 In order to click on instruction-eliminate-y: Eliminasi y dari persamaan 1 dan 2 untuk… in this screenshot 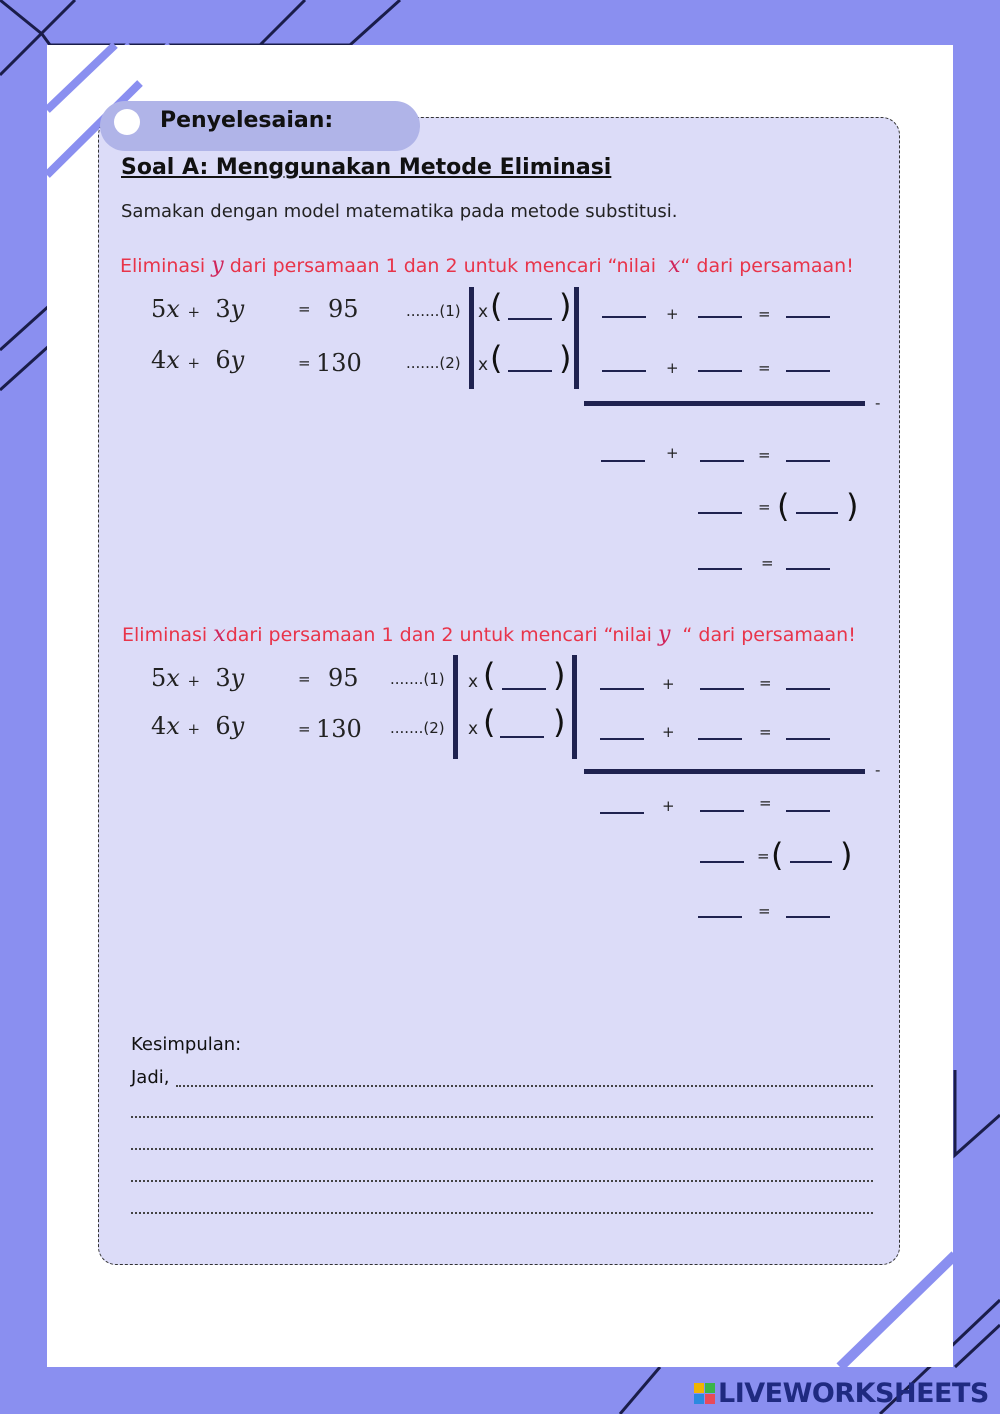, I will do `click(487, 265)`.